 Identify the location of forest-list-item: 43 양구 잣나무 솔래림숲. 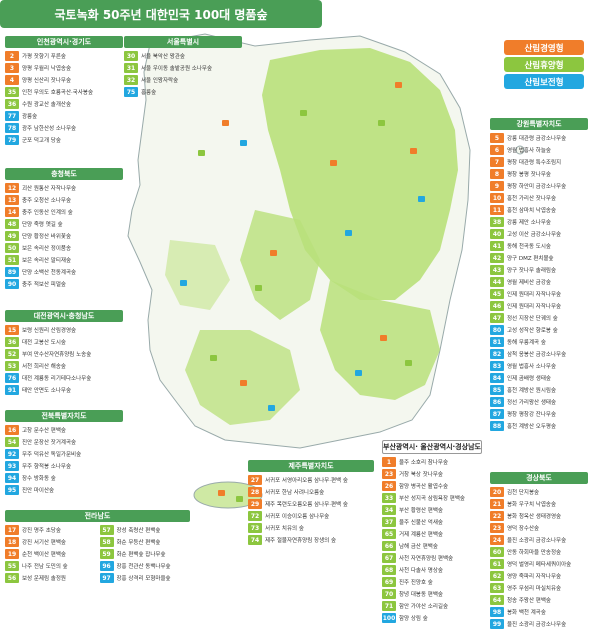
(539, 270).